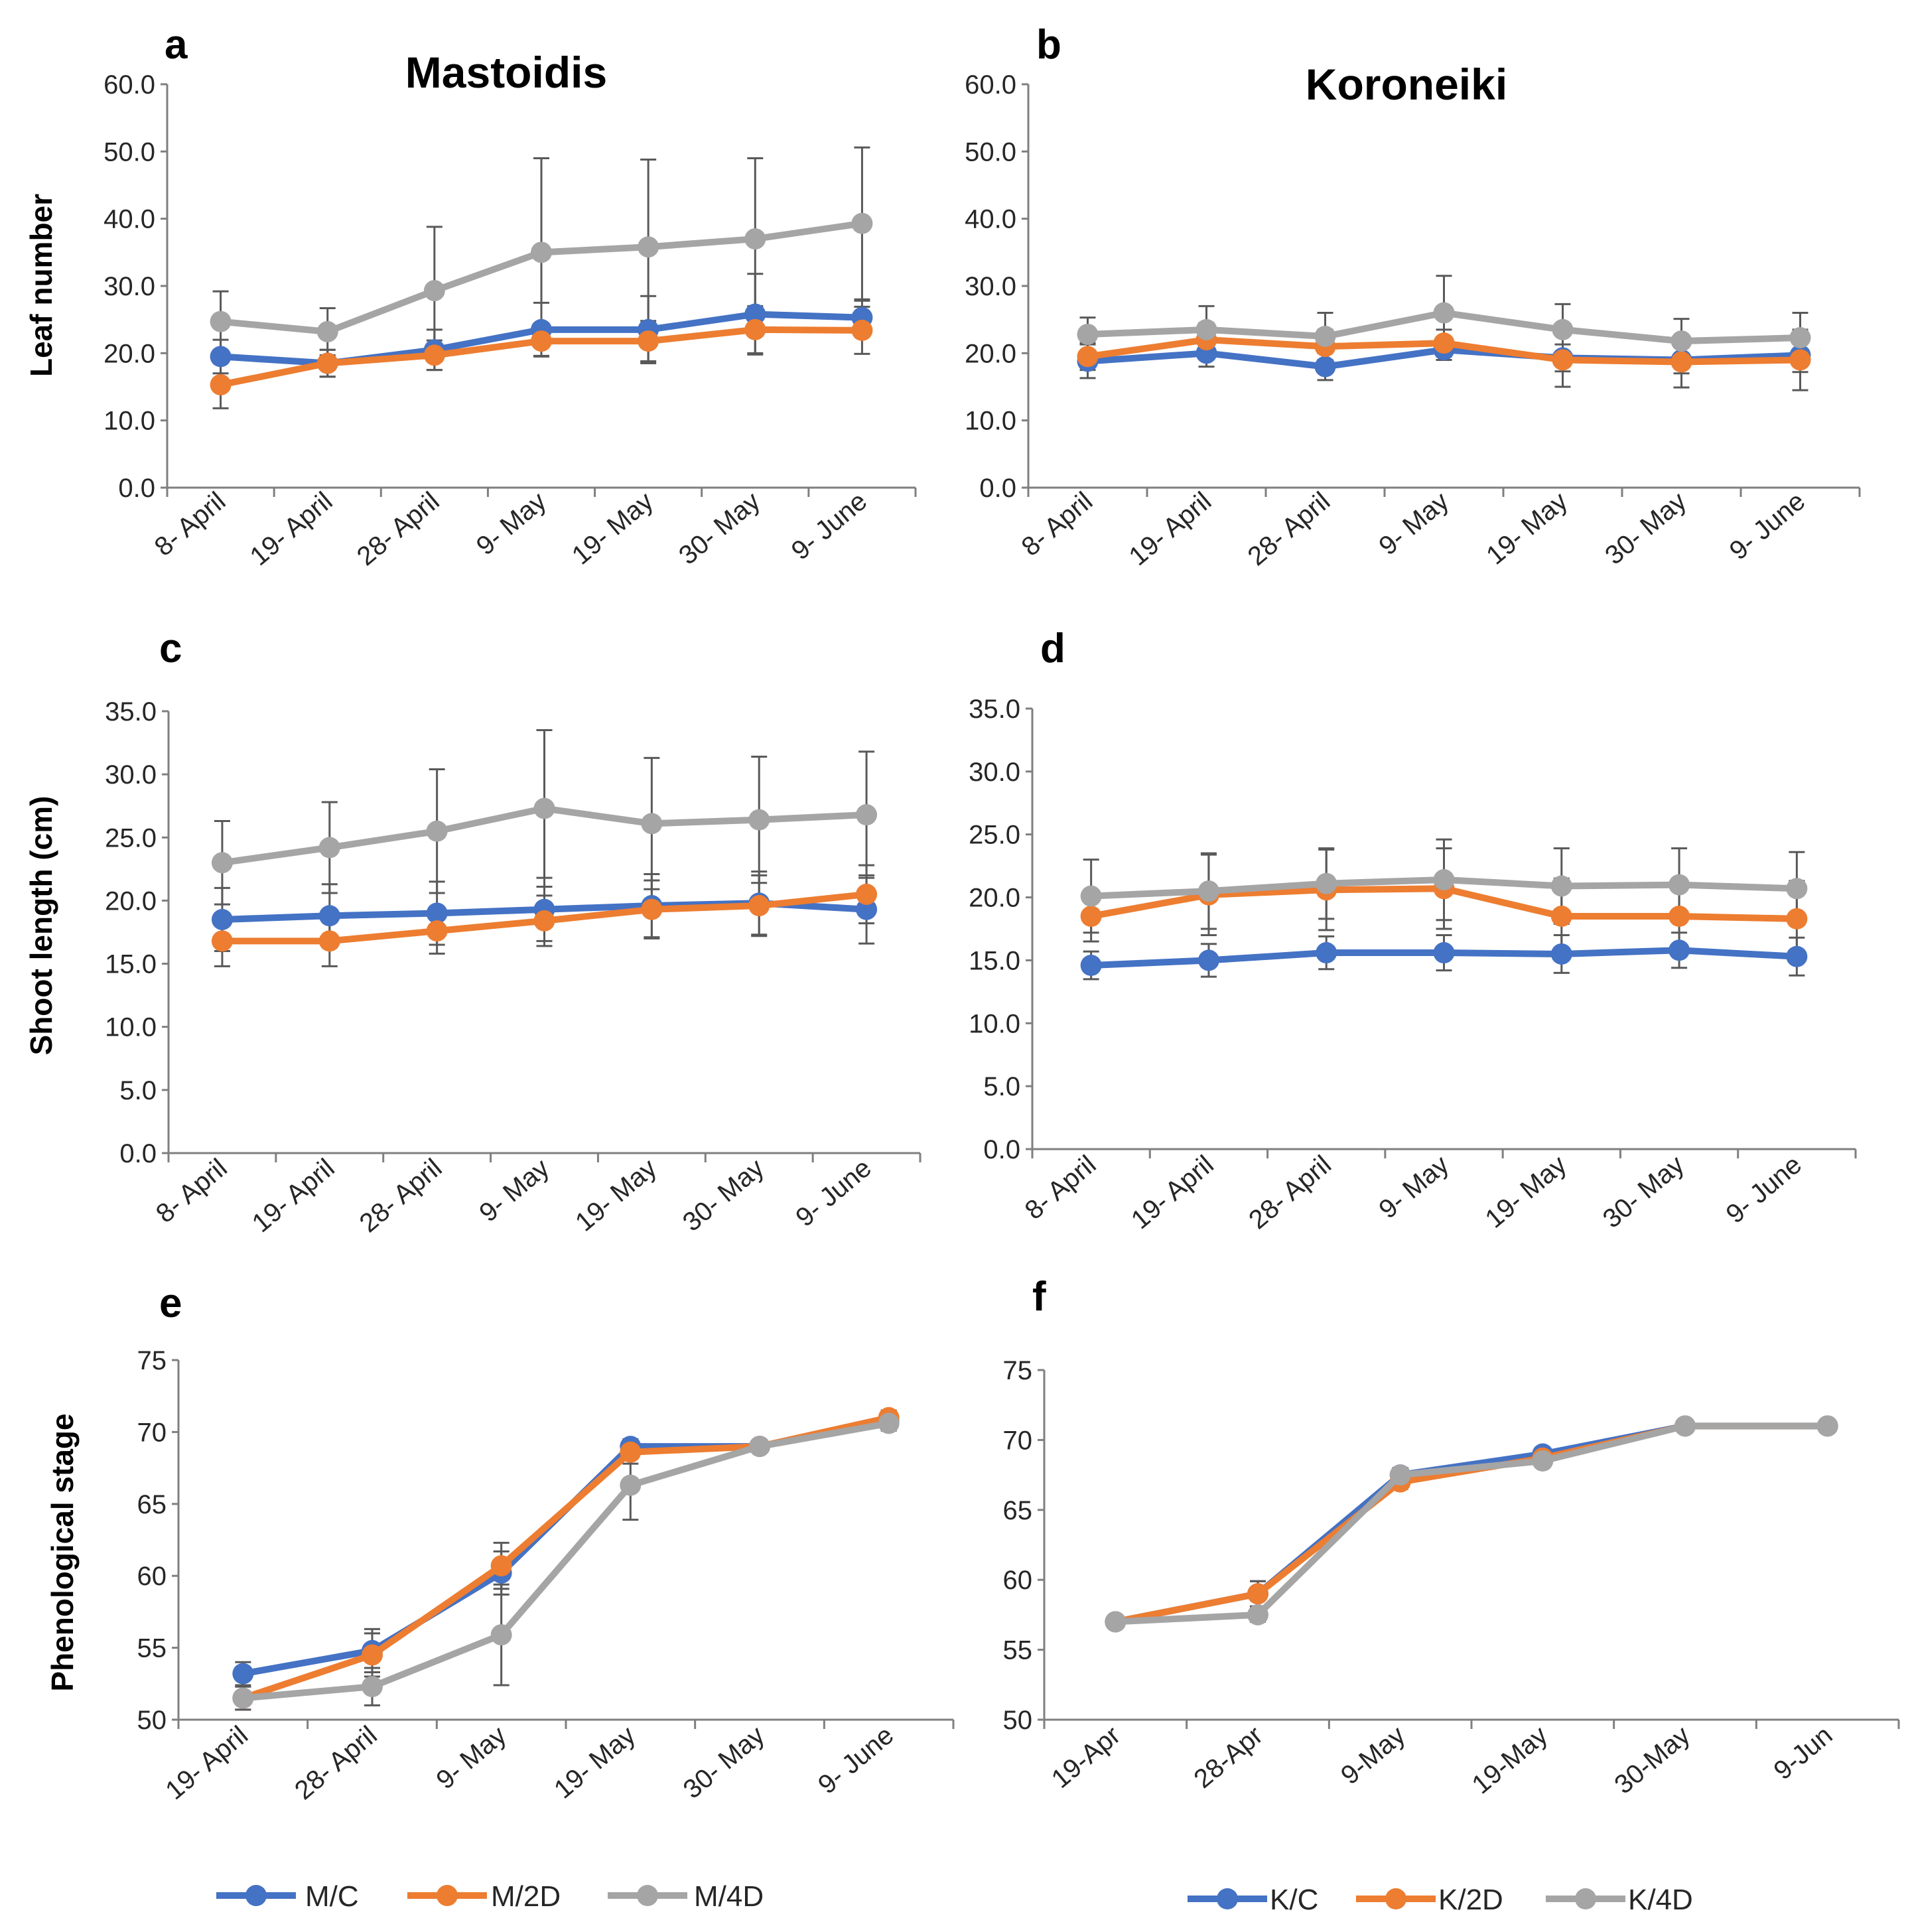 The width and height of the screenshot is (1910, 1932). Describe the element at coordinates (131, 901) in the screenshot. I see `y-tick-label: 20.0` at that location.